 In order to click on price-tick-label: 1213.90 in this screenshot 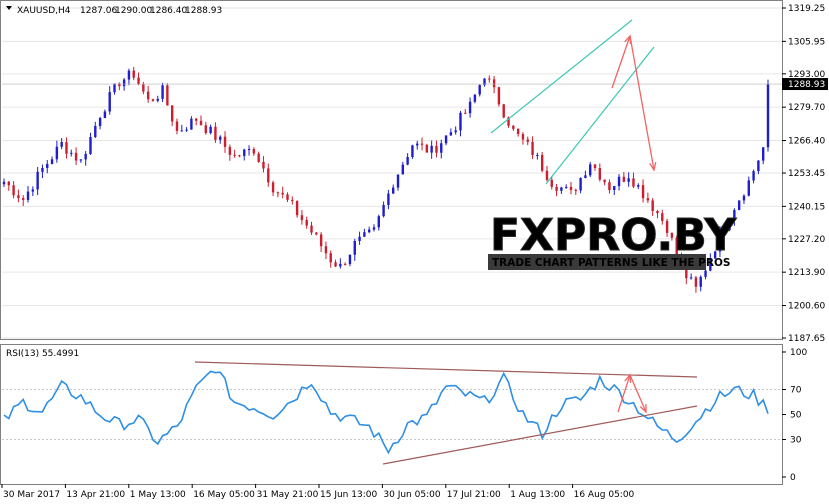, I will do `click(806, 273)`.